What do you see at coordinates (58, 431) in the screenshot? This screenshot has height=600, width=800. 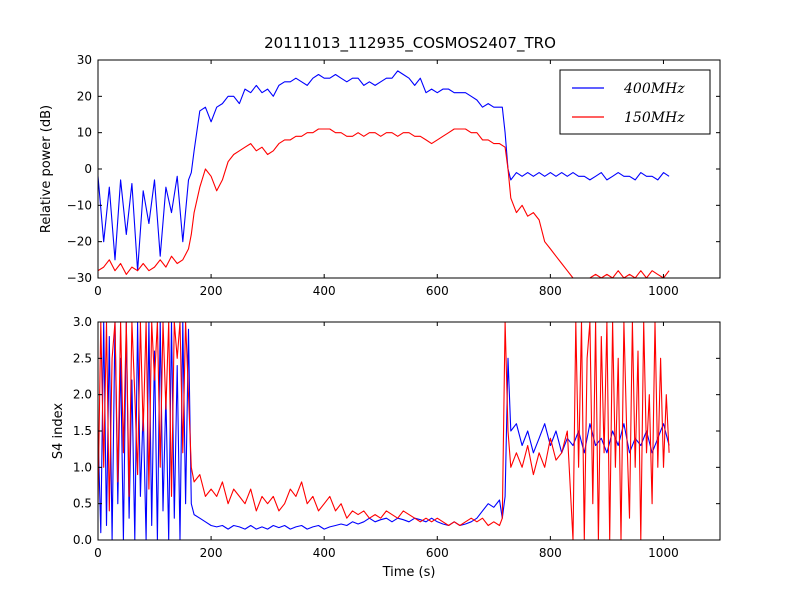 I see `s4-ylabel: S4 index` at bounding box center [58, 431].